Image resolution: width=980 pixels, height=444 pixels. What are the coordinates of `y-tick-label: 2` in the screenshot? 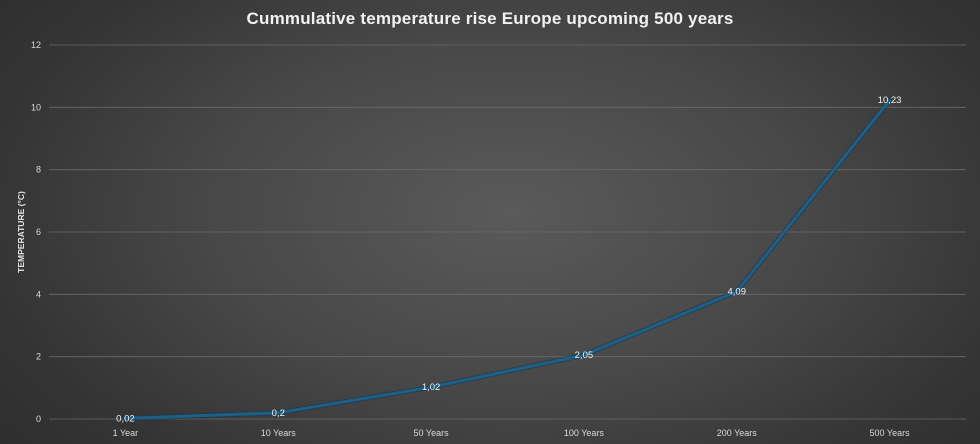 It's located at (38, 357).